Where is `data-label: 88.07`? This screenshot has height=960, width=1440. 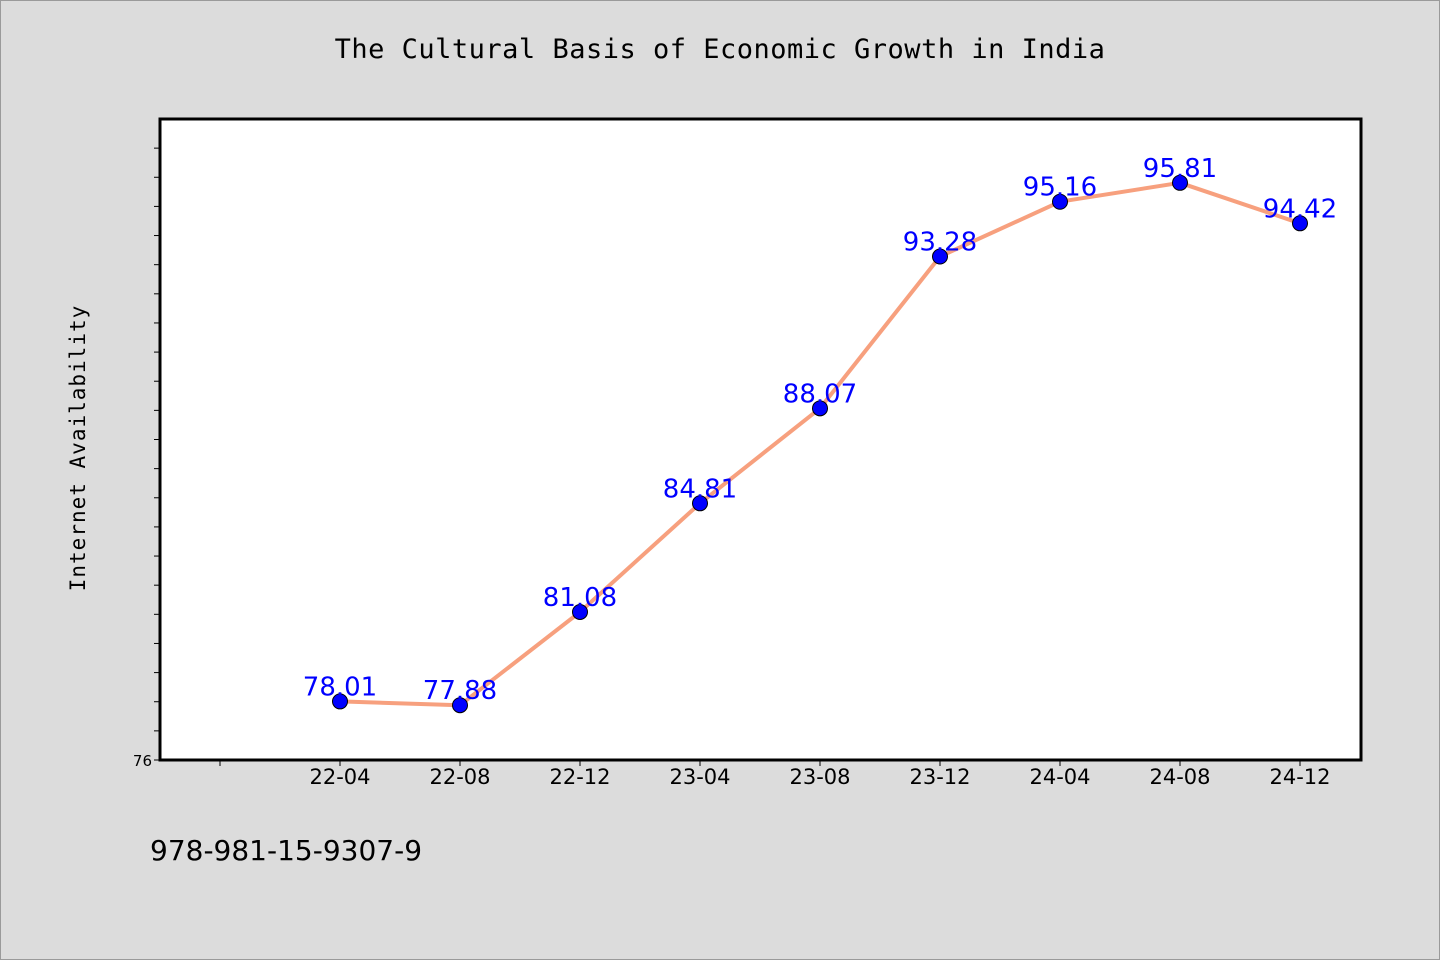 data-label: 88.07 is located at coordinates (820, 394).